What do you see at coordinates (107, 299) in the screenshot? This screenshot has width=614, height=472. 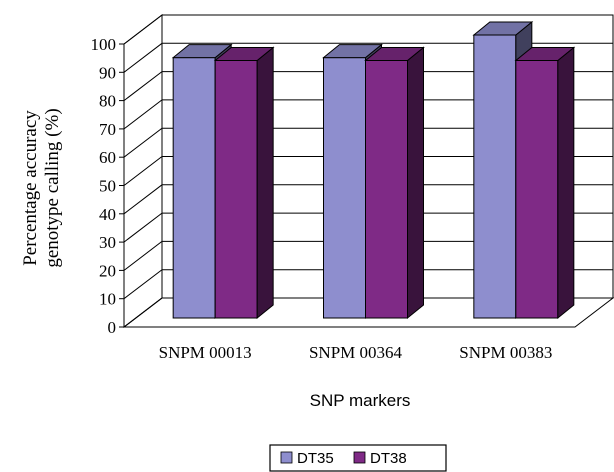 I see `y-tick-label: 10` at bounding box center [107, 299].